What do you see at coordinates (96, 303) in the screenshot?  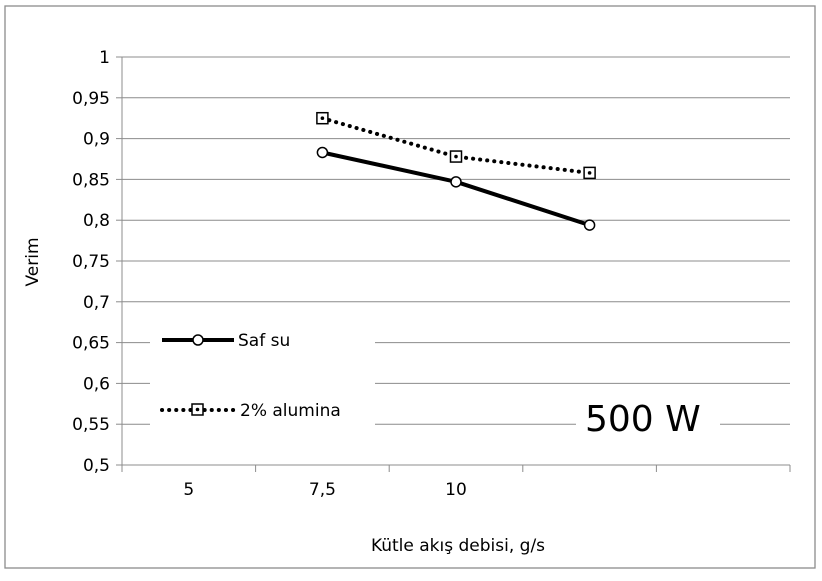 I see `y-tick-label: 0,7` at bounding box center [96, 303].